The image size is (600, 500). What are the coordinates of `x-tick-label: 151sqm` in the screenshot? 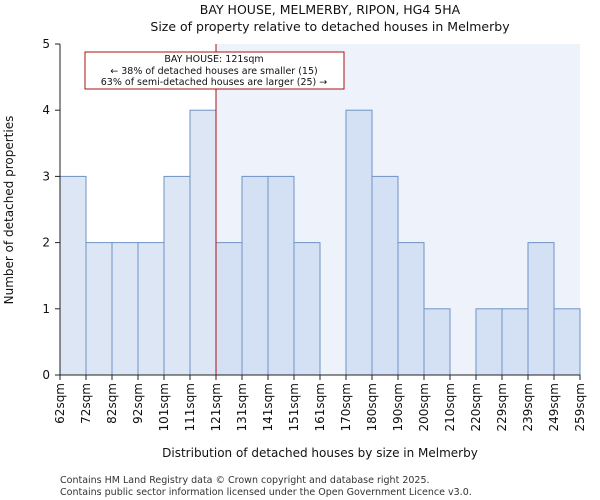 It's located at (294, 407).